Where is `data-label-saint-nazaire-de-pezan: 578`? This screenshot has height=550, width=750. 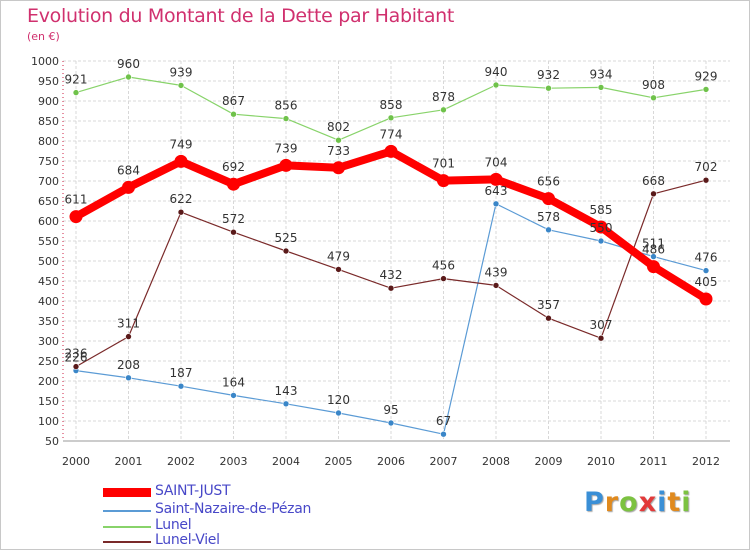 data-label-saint-nazaire-de-pezan: 578 is located at coordinates (548, 217).